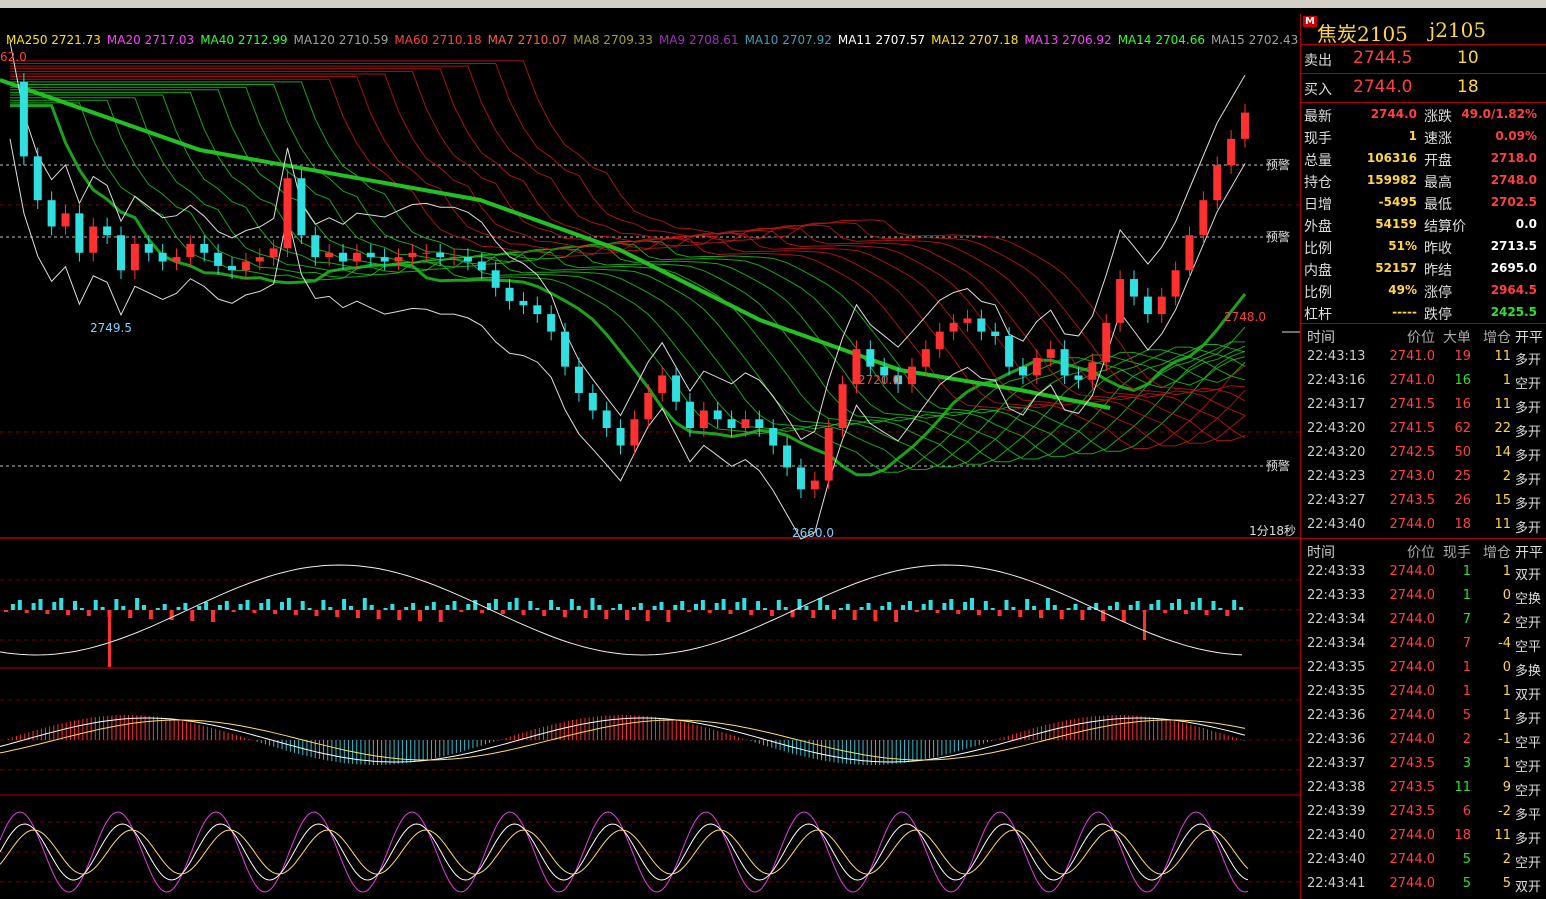  Describe the element at coordinates (1336, 667) in the screenshot. I see `tick-cell: 22:43:35` at that location.